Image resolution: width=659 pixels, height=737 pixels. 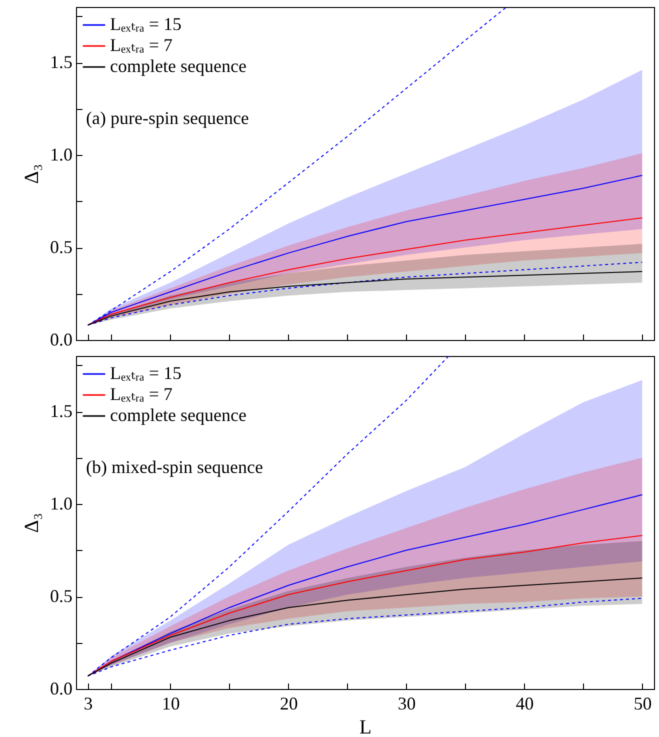 What do you see at coordinates (174, 467) in the screenshot?
I see `annotation: (b) mixed-spin sequence` at bounding box center [174, 467].